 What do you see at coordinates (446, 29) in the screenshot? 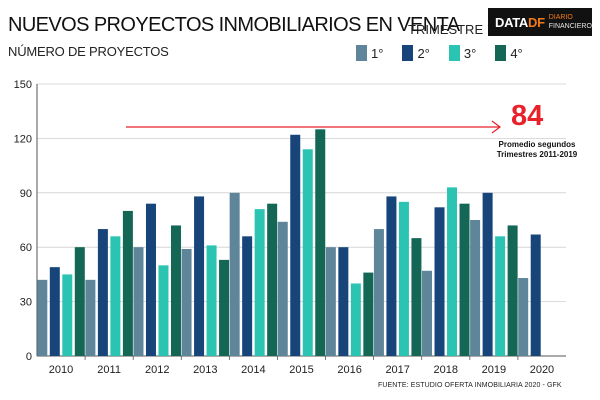
I see `legend-title: TRIMESTRE` at bounding box center [446, 29].